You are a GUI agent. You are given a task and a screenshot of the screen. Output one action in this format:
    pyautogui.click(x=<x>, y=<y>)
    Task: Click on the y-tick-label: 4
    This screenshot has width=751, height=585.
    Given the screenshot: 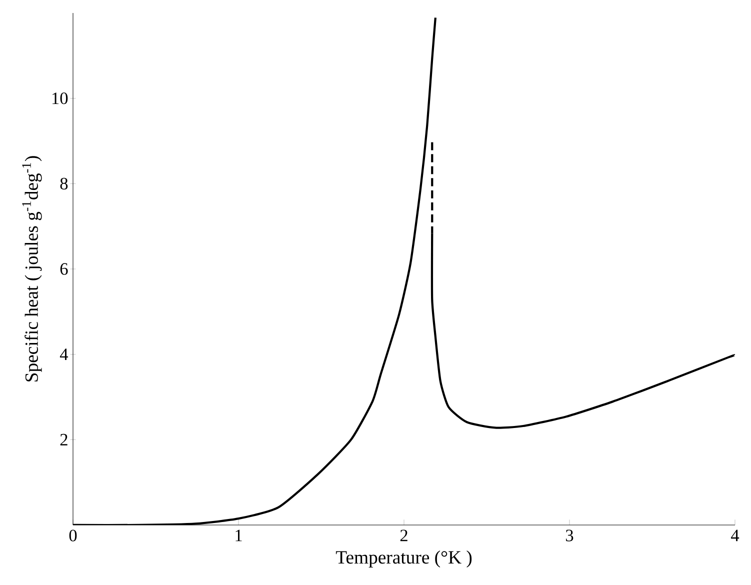 What is the action you would take?
    pyautogui.click(x=64, y=354)
    